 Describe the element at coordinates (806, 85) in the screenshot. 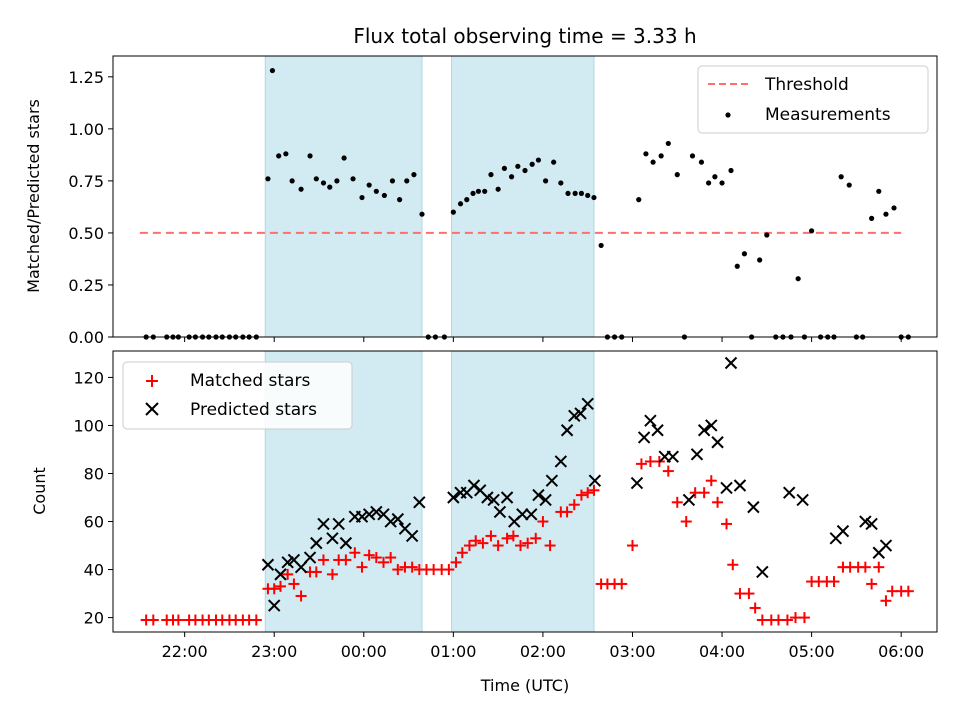

I see `legend-threshold-label: Threshold` at that location.